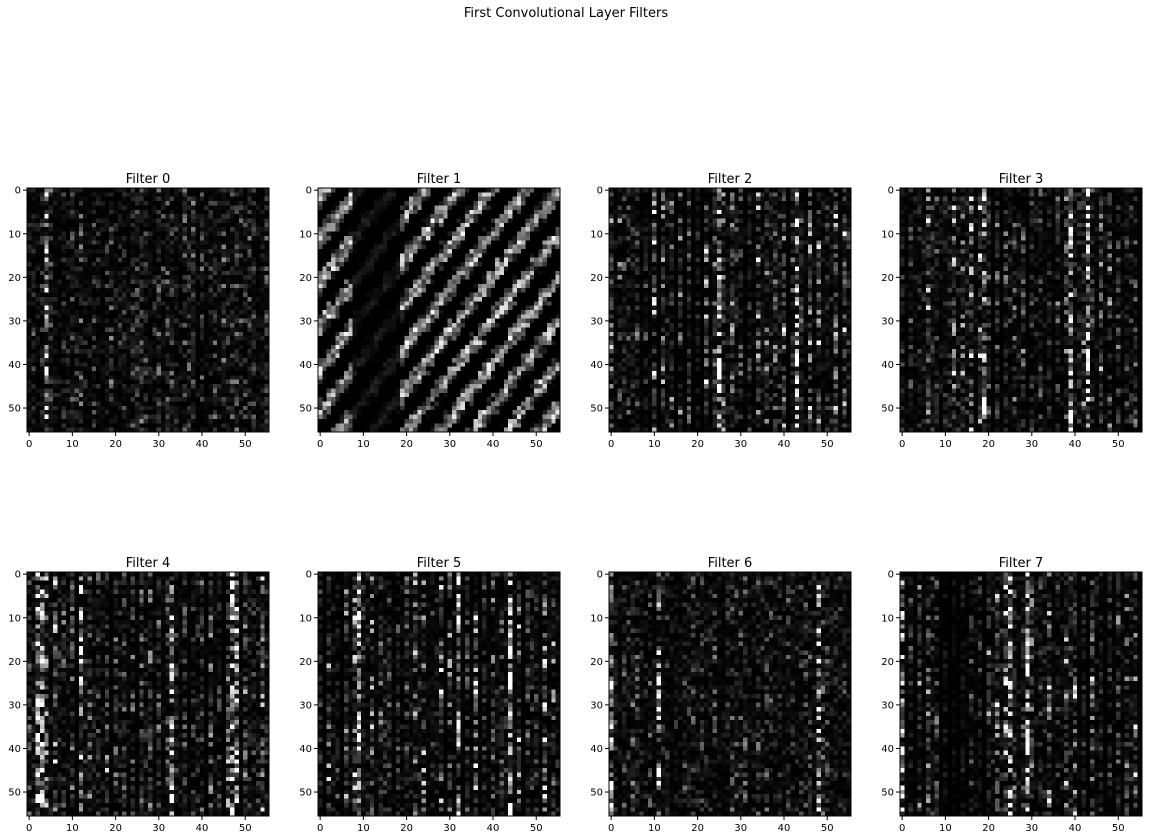 This screenshot has height=840, width=1153. I want to click on filter-panel: Filter 2 0 10 20 30 40 50 0 10 20 30 40 50, so click(721, 311).